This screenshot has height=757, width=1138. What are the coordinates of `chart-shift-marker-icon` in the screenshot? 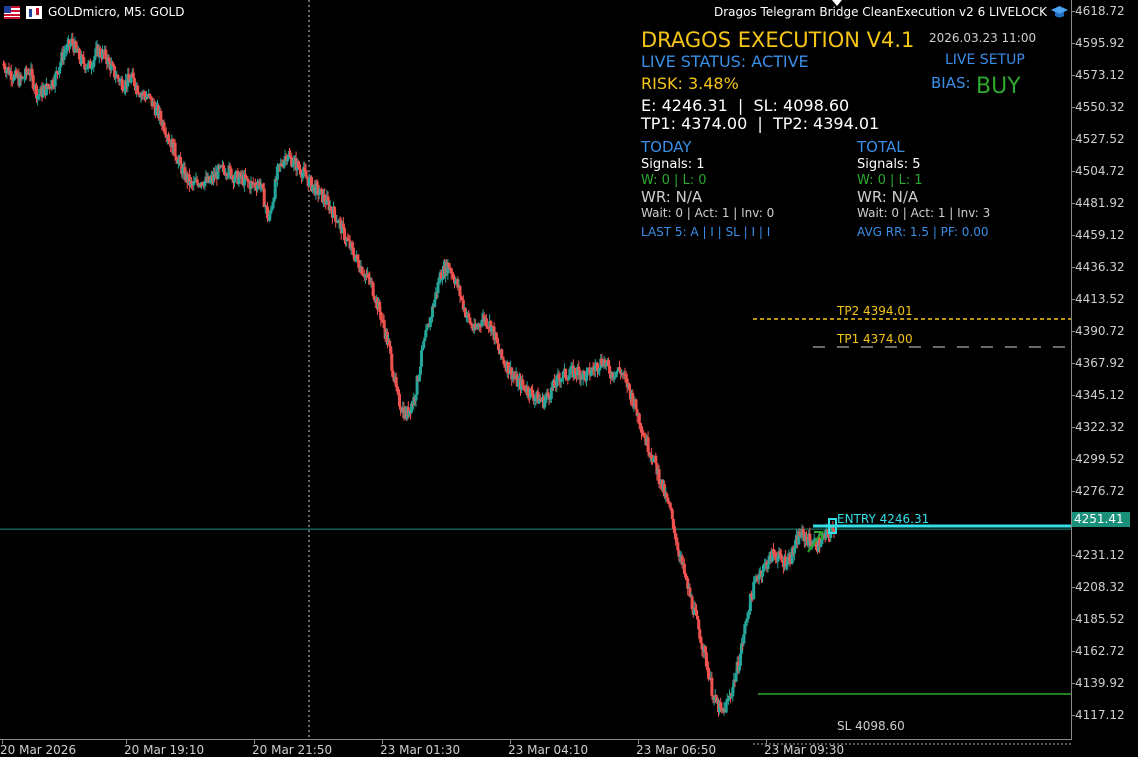 It's located at (837, 3).